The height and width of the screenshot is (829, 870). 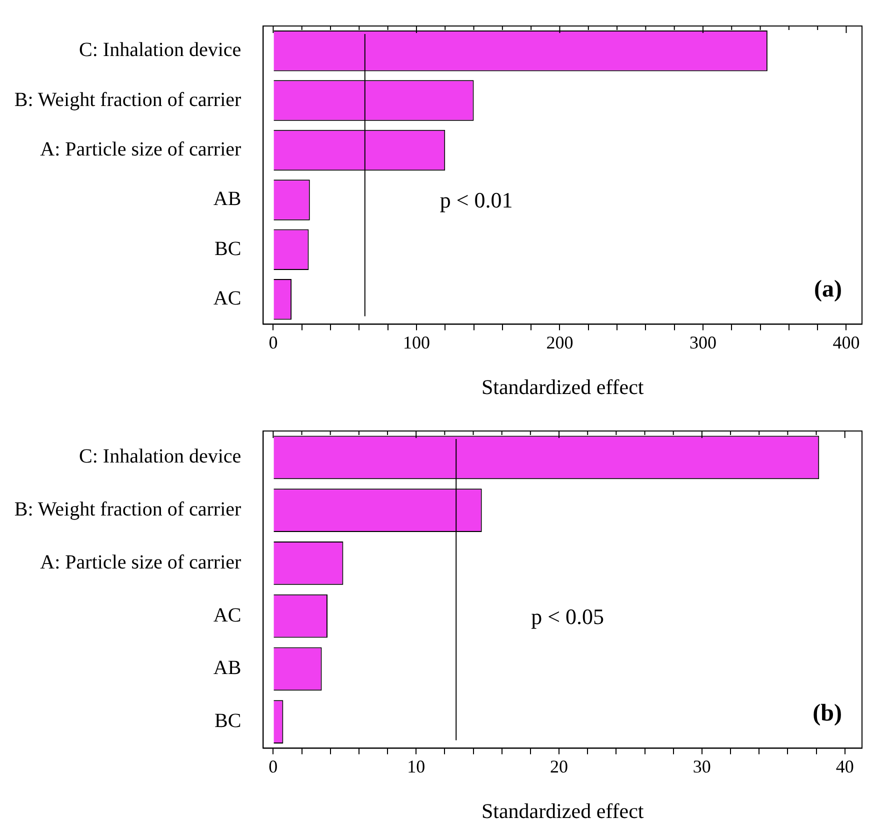 What do you see at coordinates (416, 766) in the screenshot?
I see `x-tick-label: 10` at bounding box center [416, 766].